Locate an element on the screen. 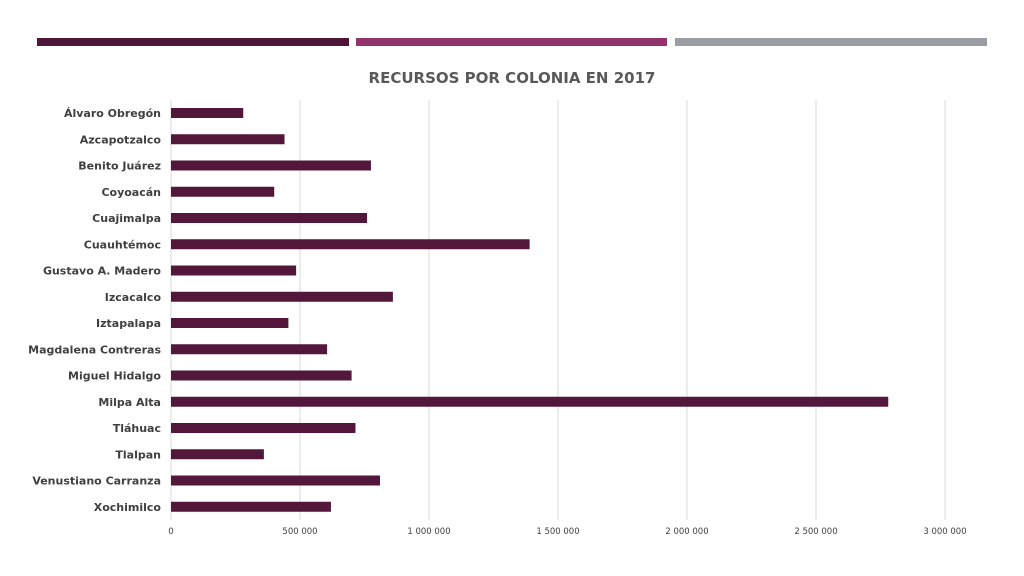 The image size is (1024, 576). category-label: Magdalena Contreras is located at coordinates (94, 349).